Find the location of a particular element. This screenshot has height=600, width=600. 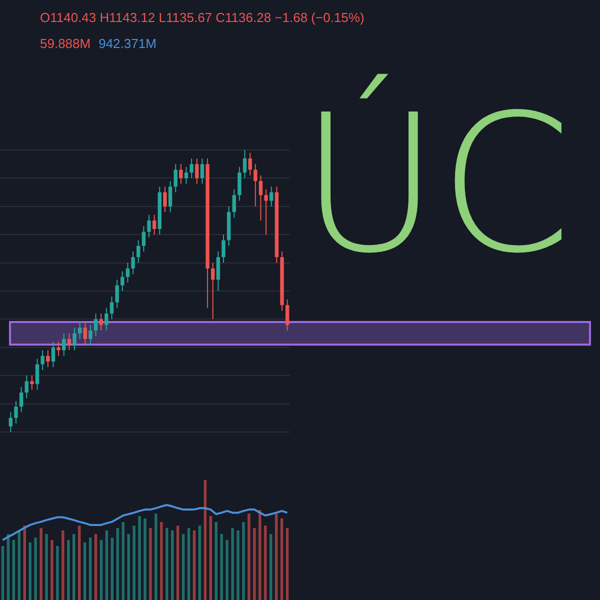

text: 942.371M is located at coordinates (127, 43).